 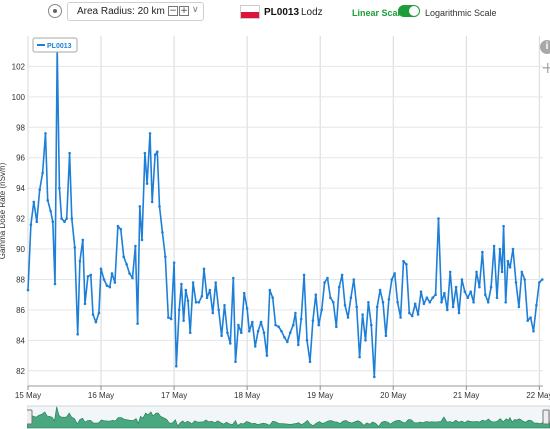 I want to click on area-radius-select: Area Radius: 20 km − + ∨, so click(x=135, y=11).